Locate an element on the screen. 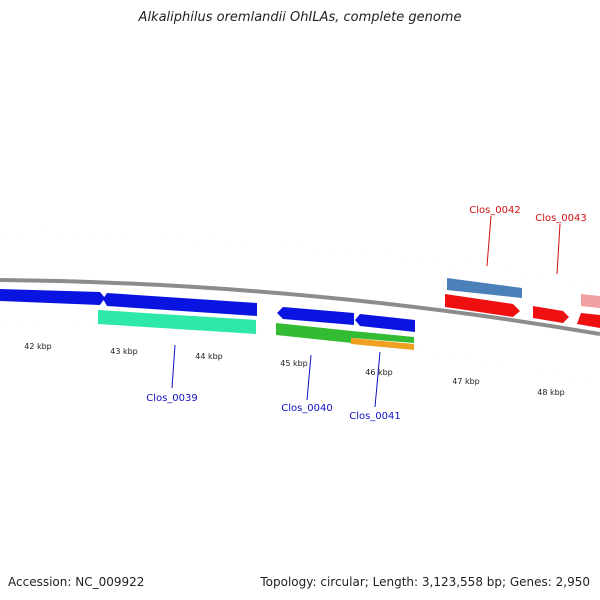 The width and height of the screenshot is (600, 600). gene-label-clos-0040: Clos_0040 is located at coordinates (307, 408).